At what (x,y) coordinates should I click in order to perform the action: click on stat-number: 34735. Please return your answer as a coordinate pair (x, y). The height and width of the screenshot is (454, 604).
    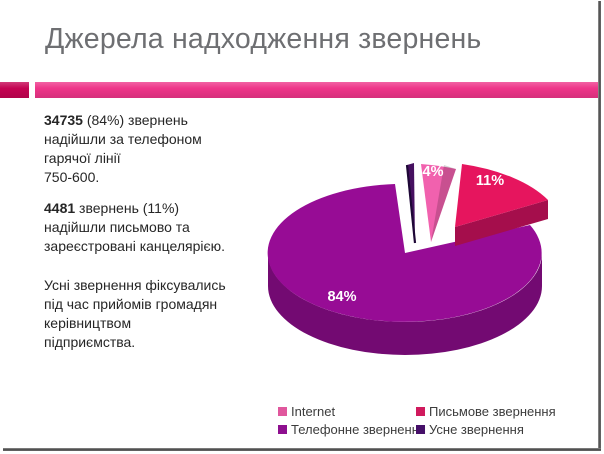
    Looking at the image, I should click on (63, 120).